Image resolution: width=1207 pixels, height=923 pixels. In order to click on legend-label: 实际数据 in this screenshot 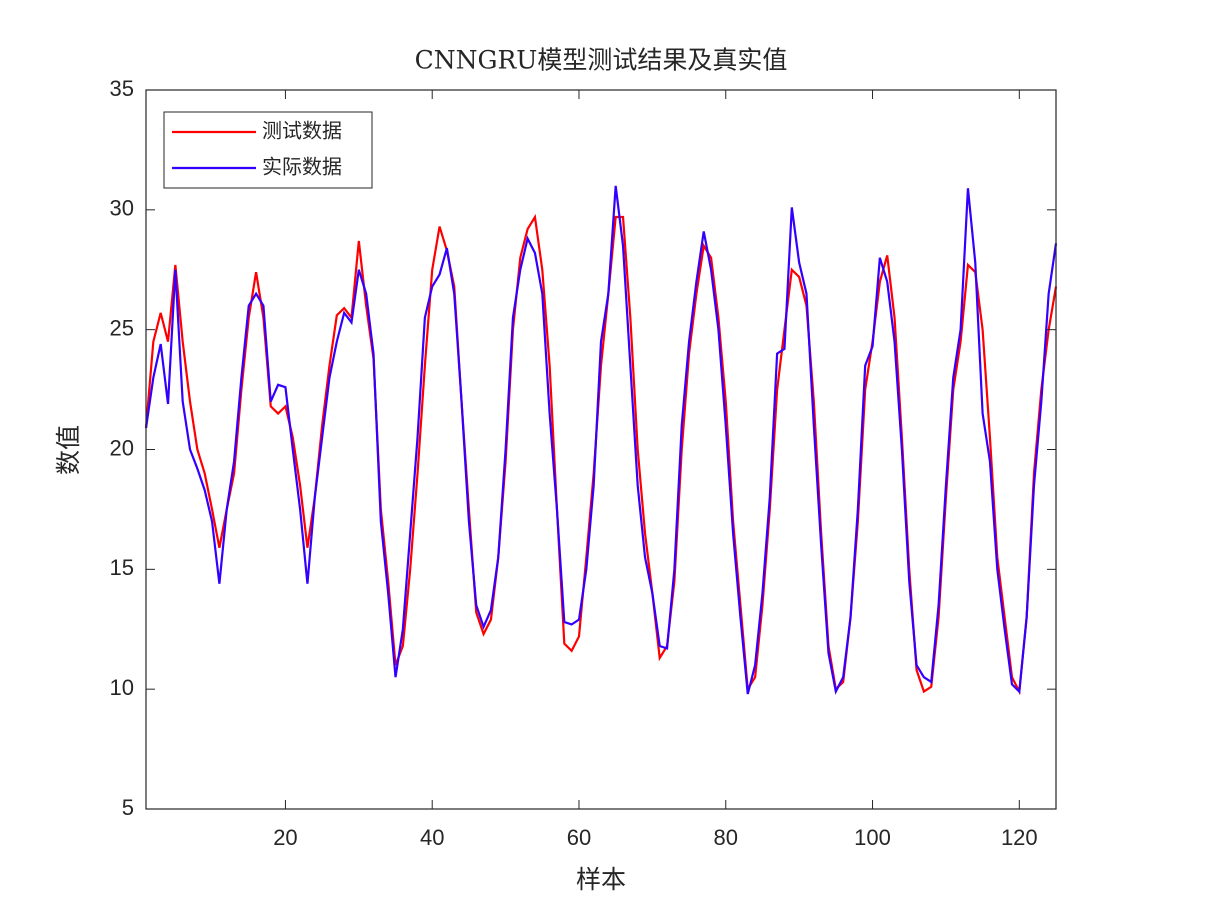, I will do `click(302, 167)`.